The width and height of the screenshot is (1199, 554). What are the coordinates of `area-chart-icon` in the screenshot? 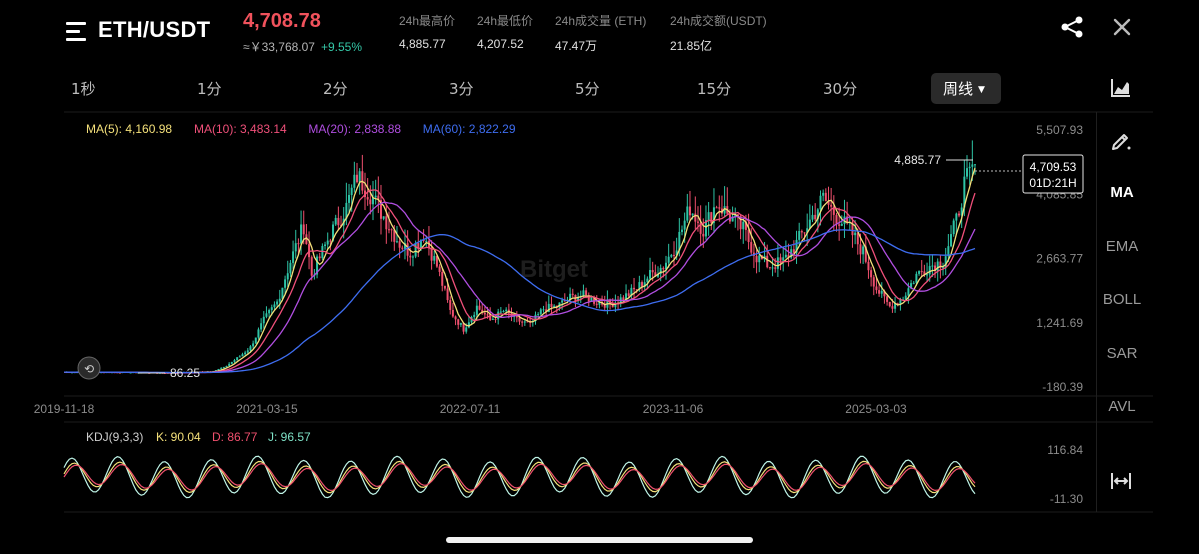 It's located at (1121, 88).